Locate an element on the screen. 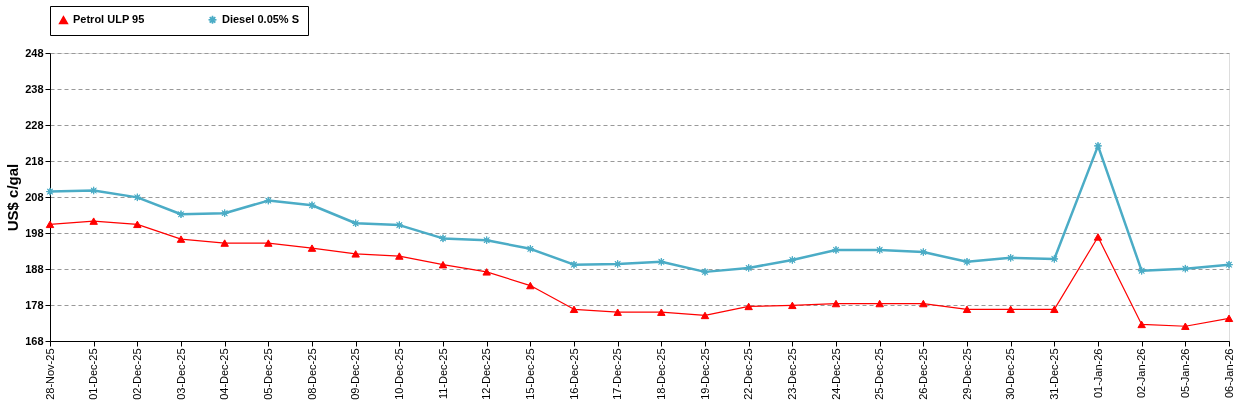  x-tick-label: 16-Dec-25 is located at coordinates (573, 374).